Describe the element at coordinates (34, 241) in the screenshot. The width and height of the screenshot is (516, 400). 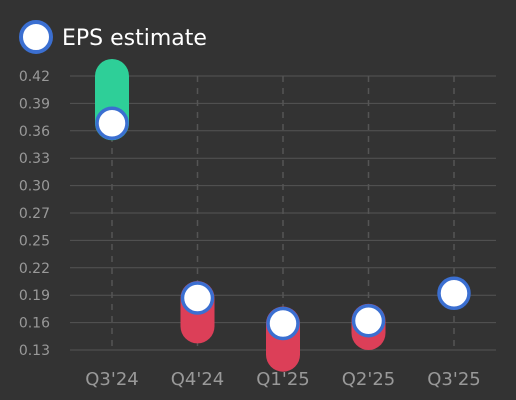
I see `y-tick-label: 0.25` at that location.